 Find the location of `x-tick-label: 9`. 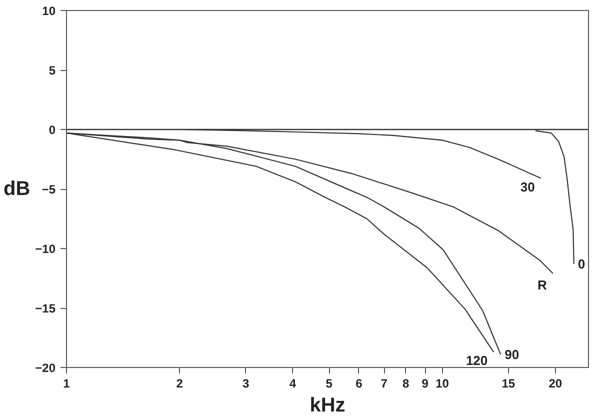

x-tick-label: 9 is located at coordinates (425, 383).